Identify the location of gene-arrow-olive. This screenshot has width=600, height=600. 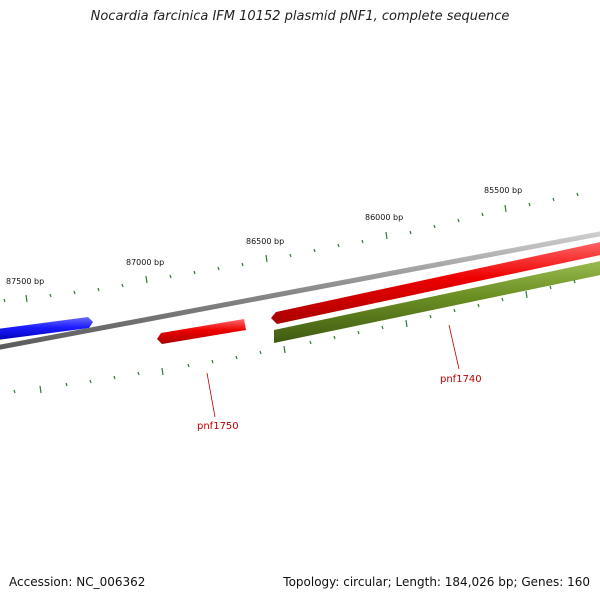
(437, 301).